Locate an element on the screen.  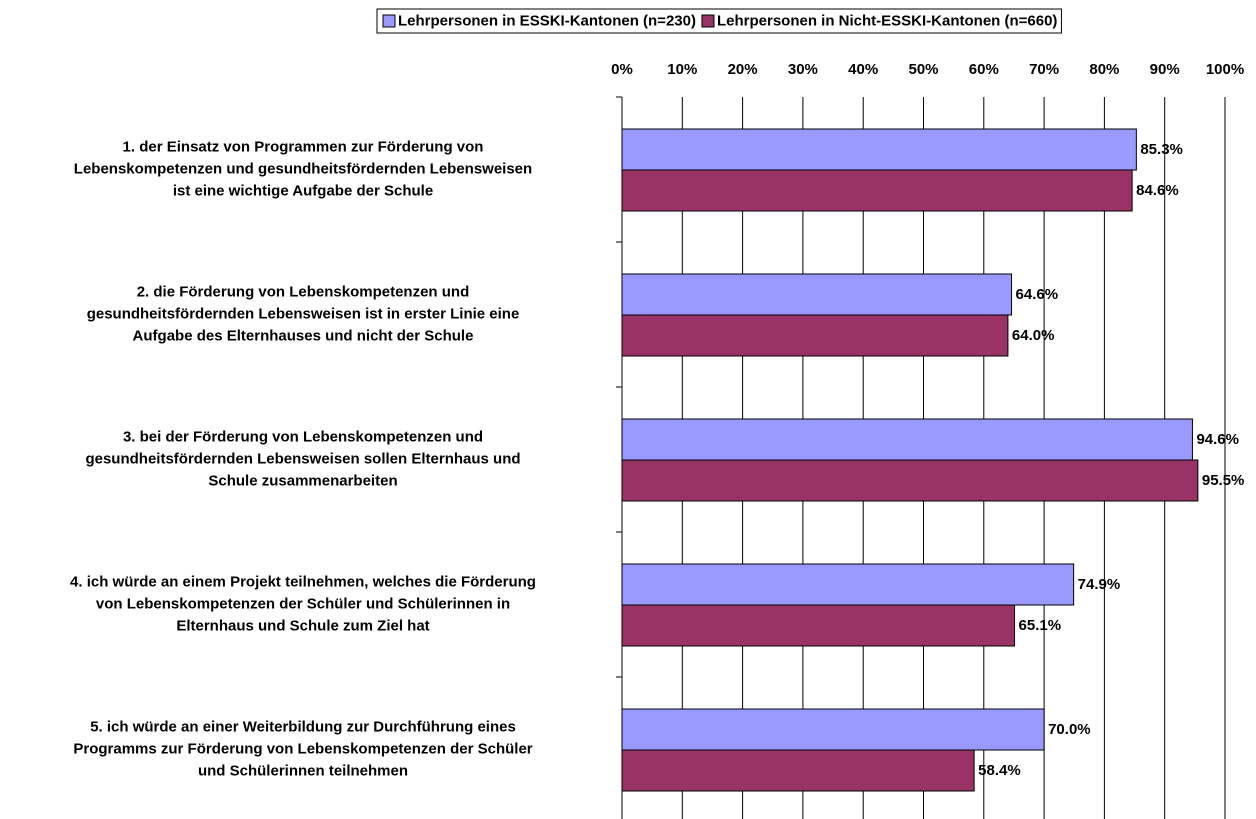
data-label: 84.6% is located at coordinates (1157, 190).